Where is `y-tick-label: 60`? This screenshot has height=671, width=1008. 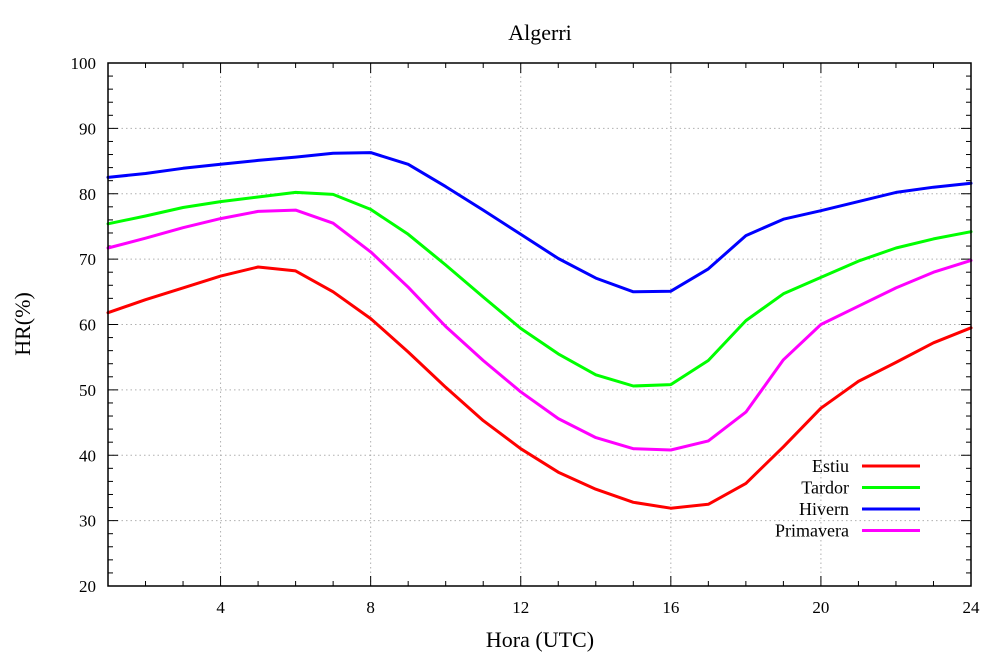
y-tick-label: 60 is located at coordinates (87, 325).